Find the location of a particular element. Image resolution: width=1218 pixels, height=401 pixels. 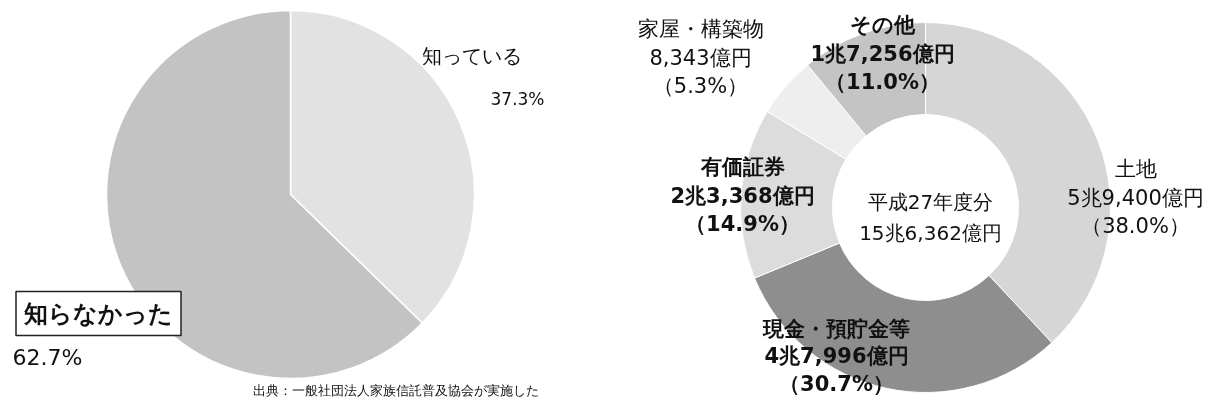

slice-label: 有価証券 is located at coordinates (742, 166).